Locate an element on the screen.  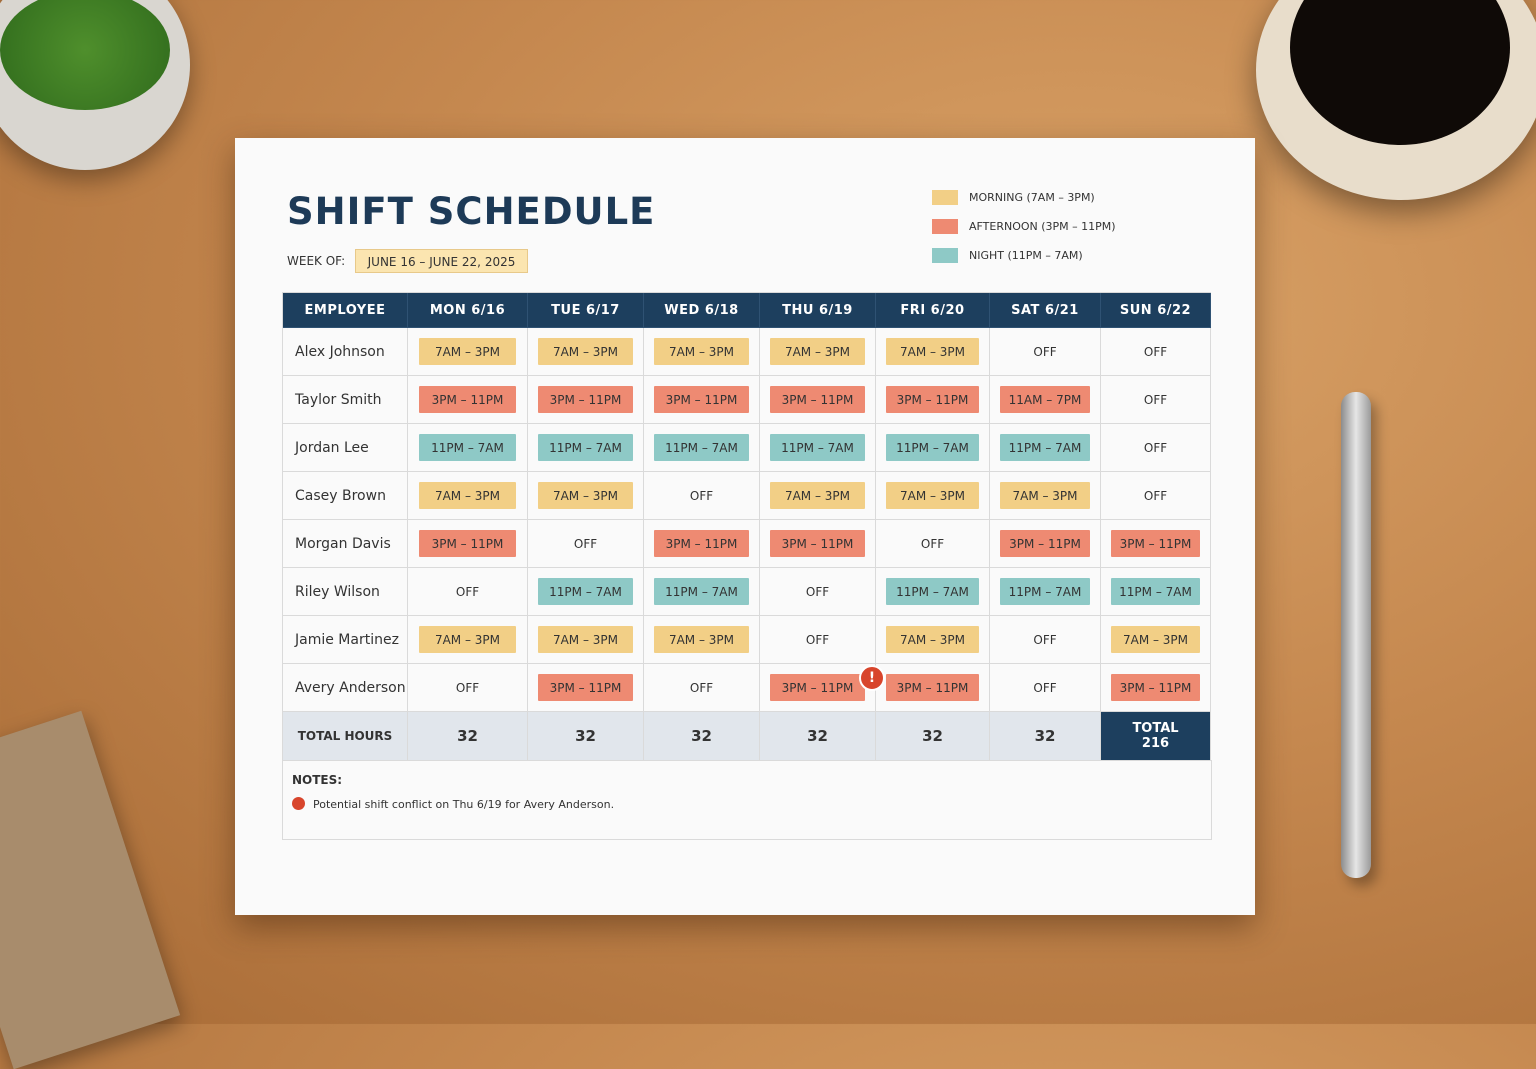
pen is located at coordinates (1356, 635).